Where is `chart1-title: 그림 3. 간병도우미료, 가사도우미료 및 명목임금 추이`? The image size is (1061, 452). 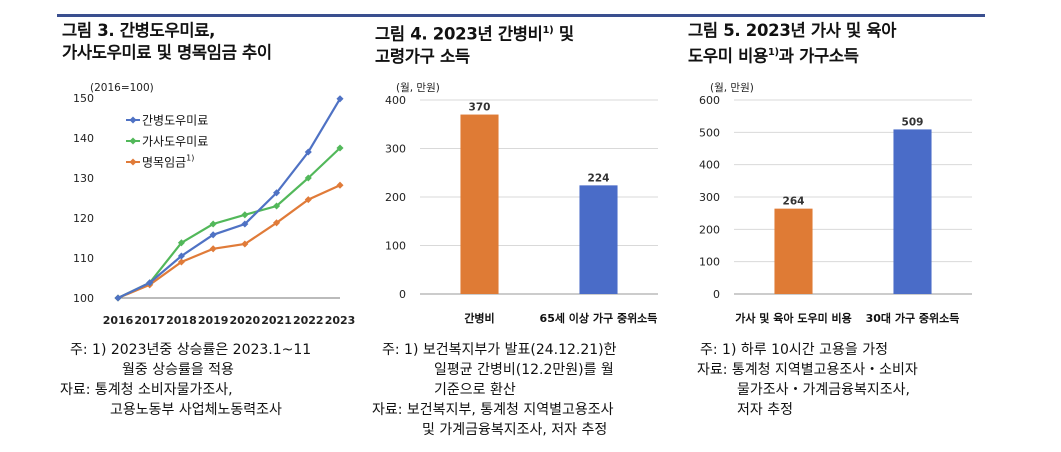 chart1-title: 그림 3. 간병도우미료, 가사도우미료 및 명목임금 추이 is located at coordinates (167, 42).